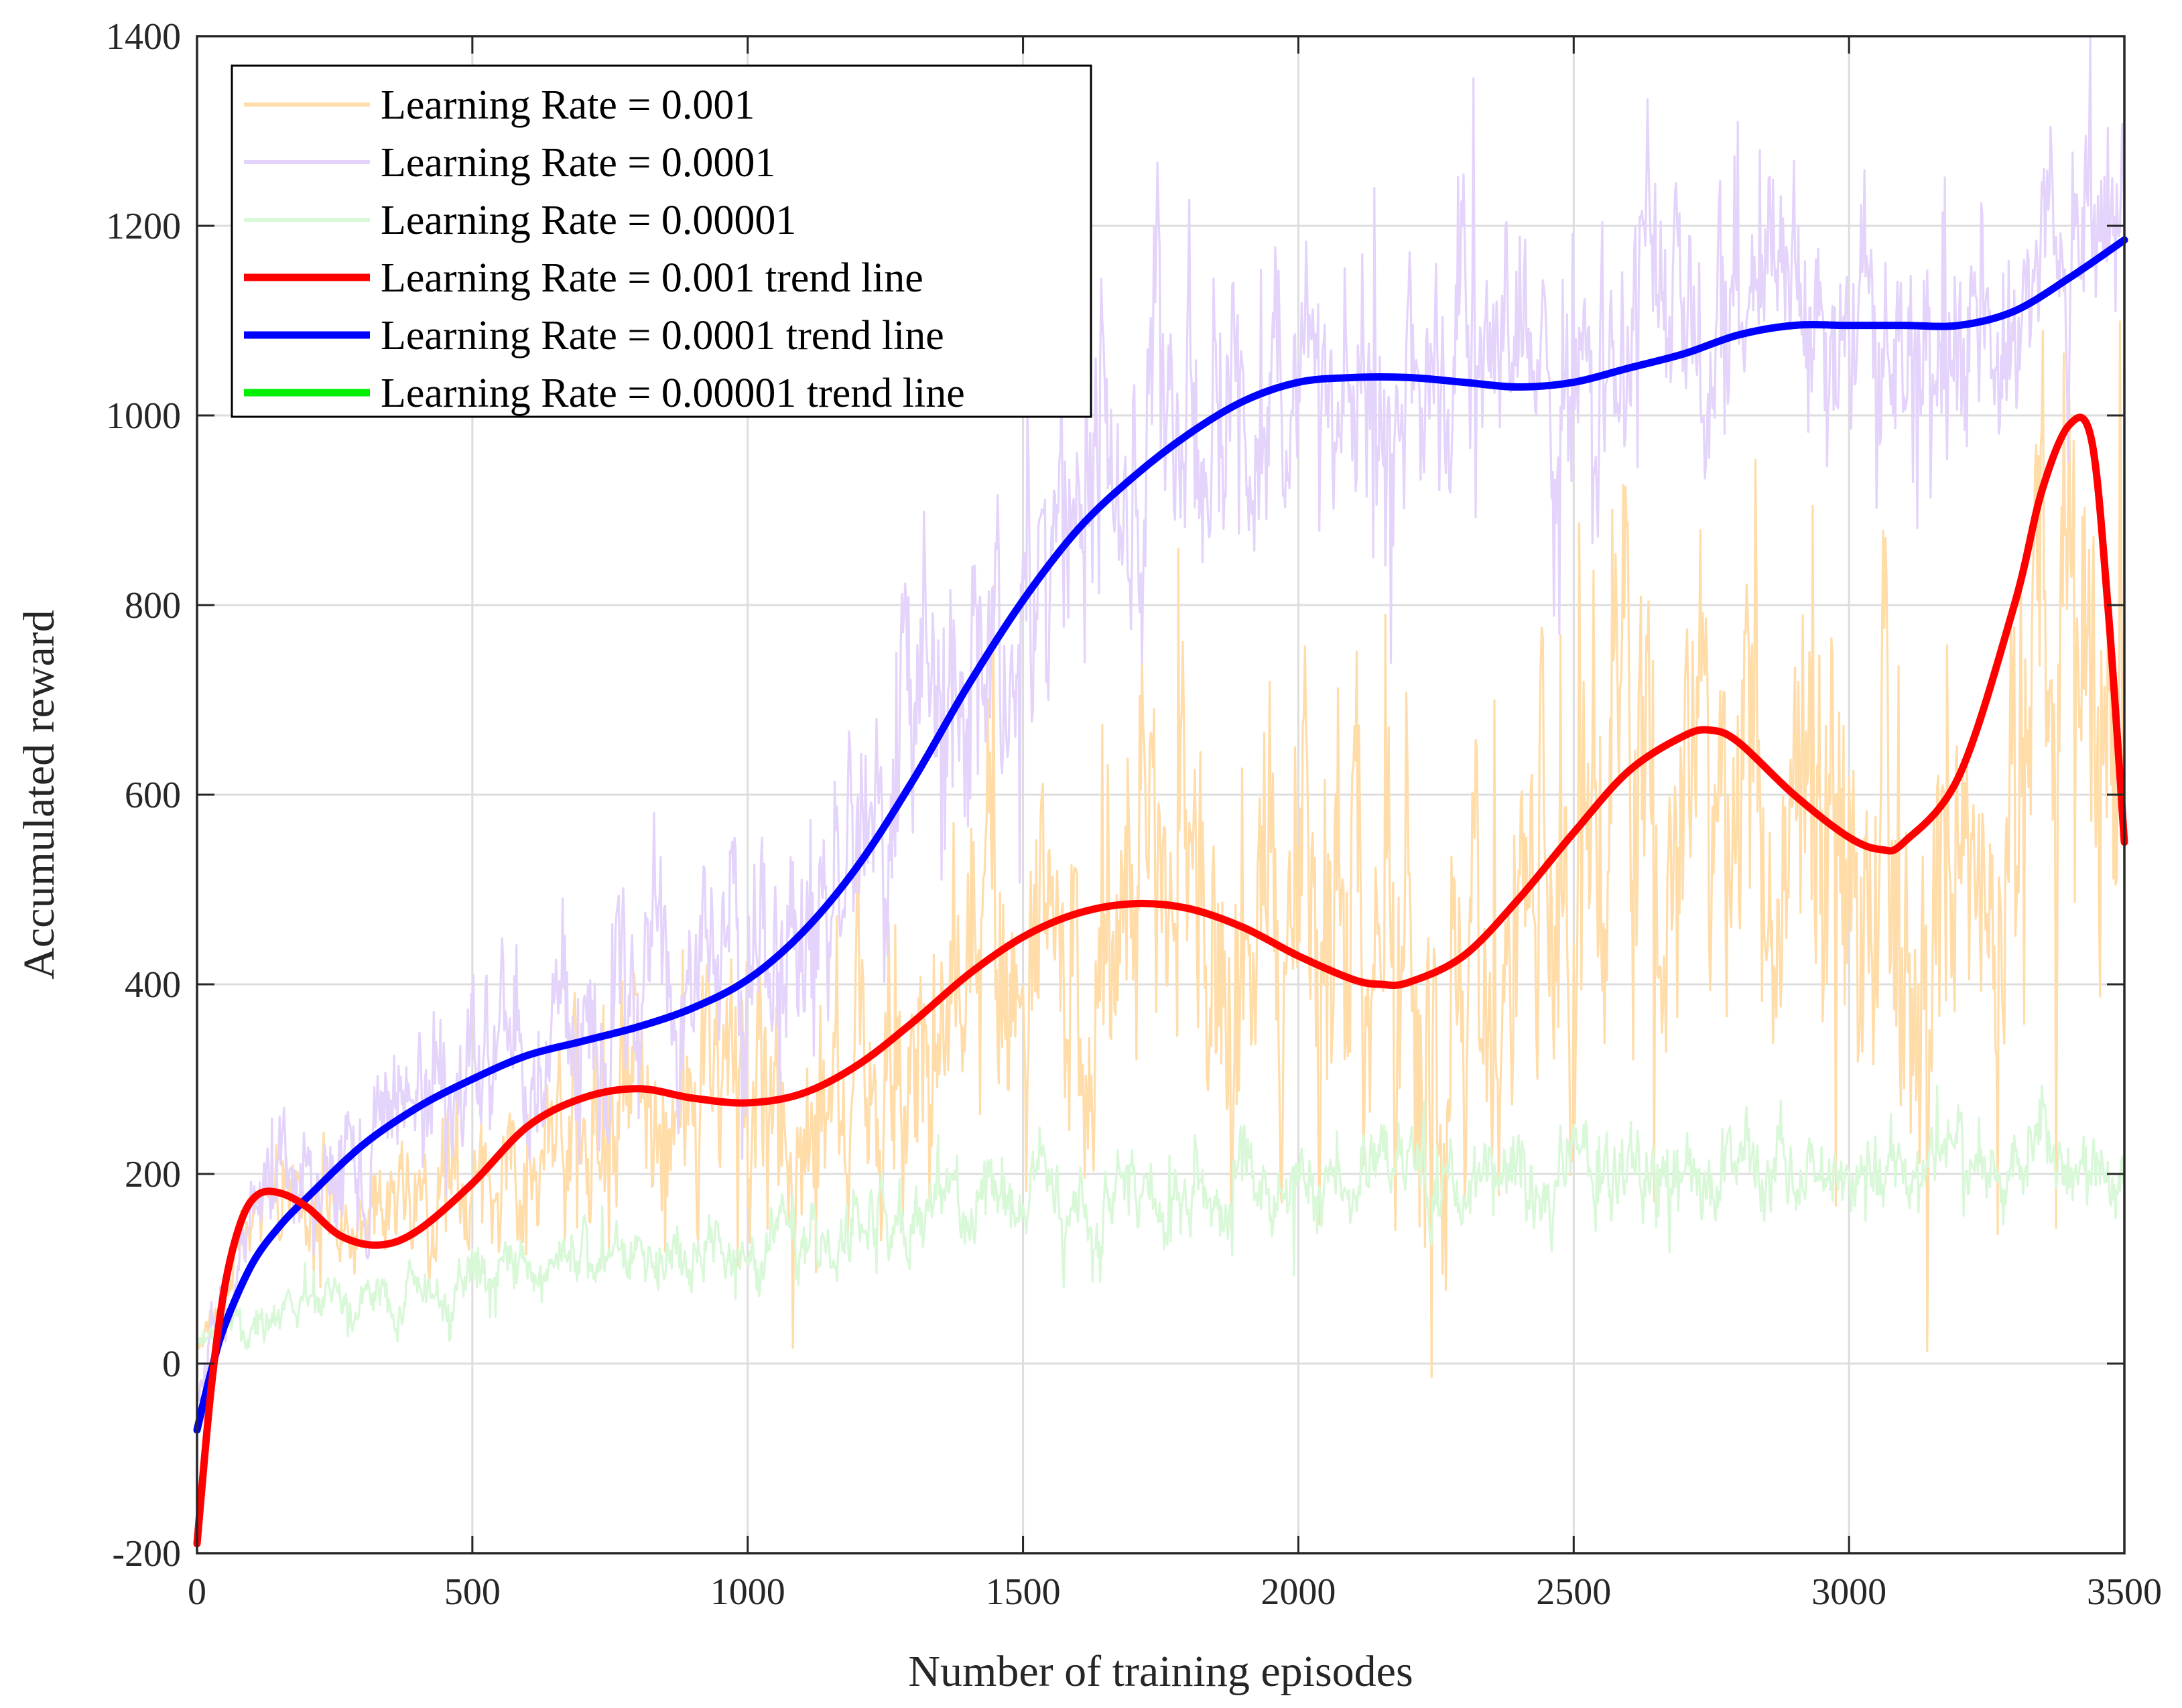 Image resolution: width=2182 pixels, height=1708 pixels. What do you see at coordinates (673, 393) in the screenshot?
I see `legend-label-6: Learning Rate = 0.00001 trend line` at bounding box center [673, 393].